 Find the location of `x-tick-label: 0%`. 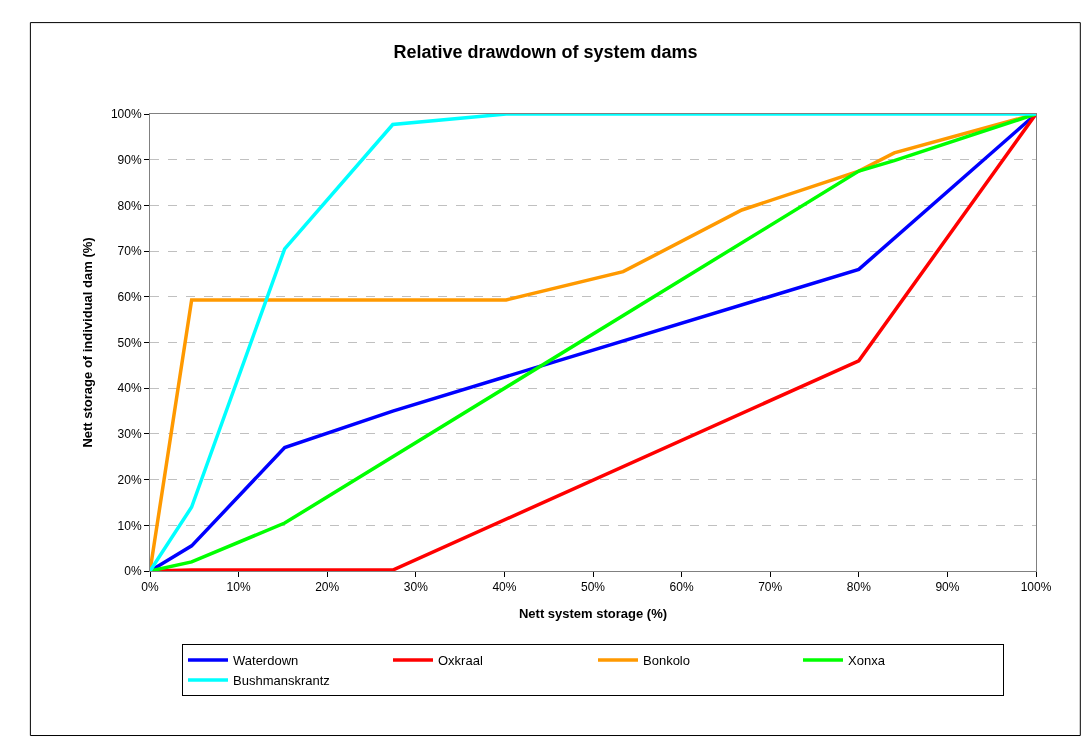

x-tick-label: 0% is located at coordinates (150, 587).